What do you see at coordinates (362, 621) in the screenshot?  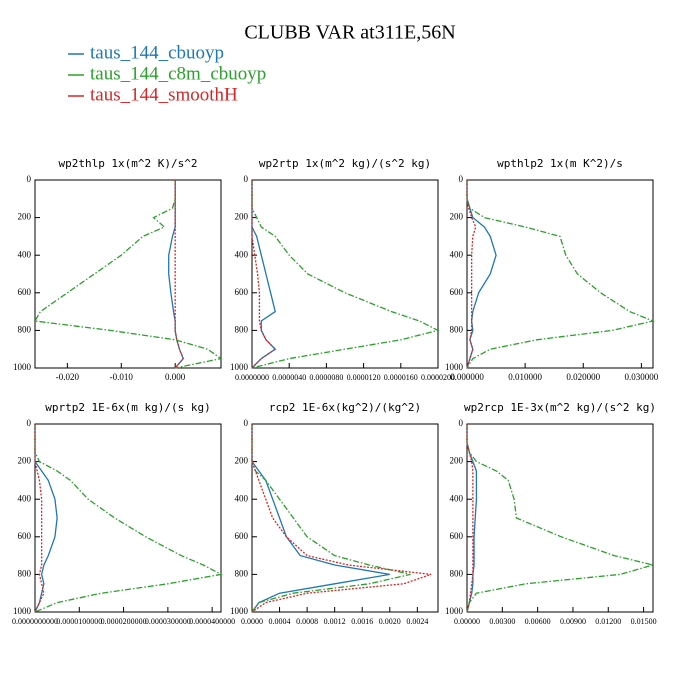 I see `x-tick-label: 0.0016` at bounding box center [362, 621].